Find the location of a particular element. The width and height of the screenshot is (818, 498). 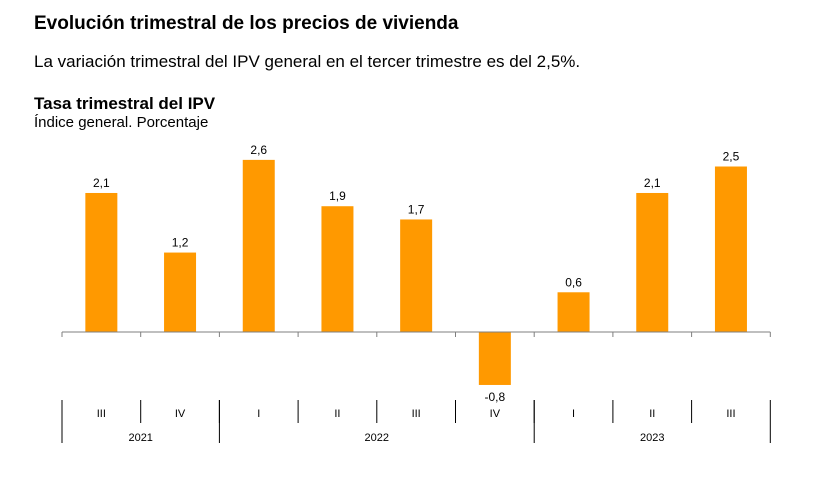

data-label: 2,5 is located at coordinates (731, 157).